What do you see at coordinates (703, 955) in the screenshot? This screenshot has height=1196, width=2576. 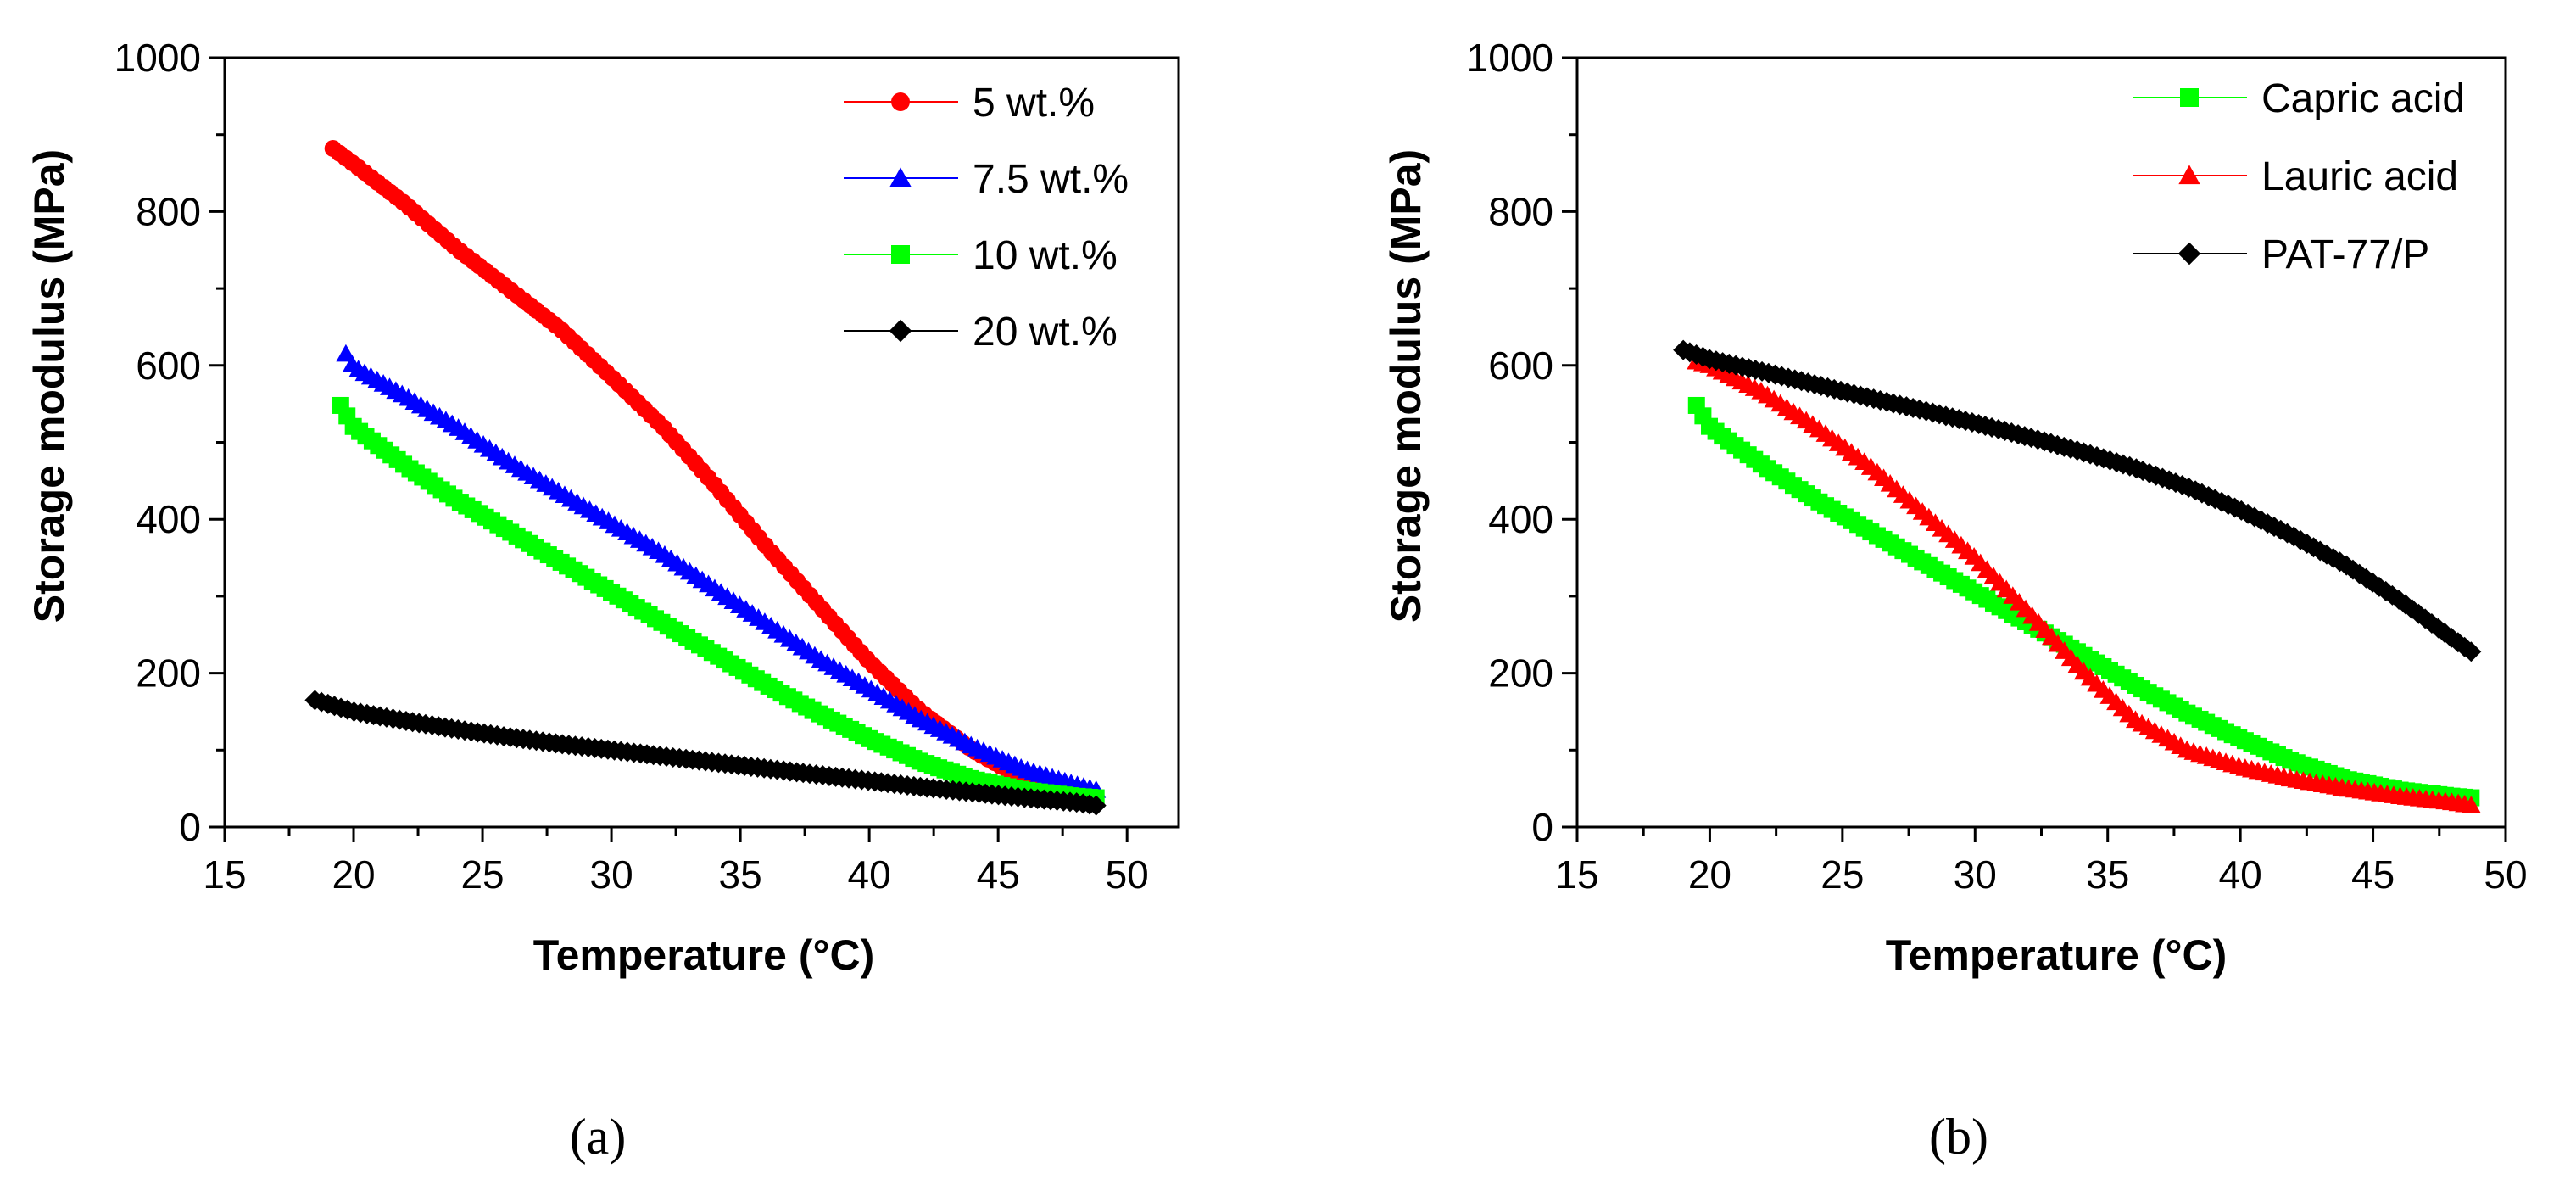 I see `x-axis-title-a: Temperature (°C)` at bounding box center [703, 955].